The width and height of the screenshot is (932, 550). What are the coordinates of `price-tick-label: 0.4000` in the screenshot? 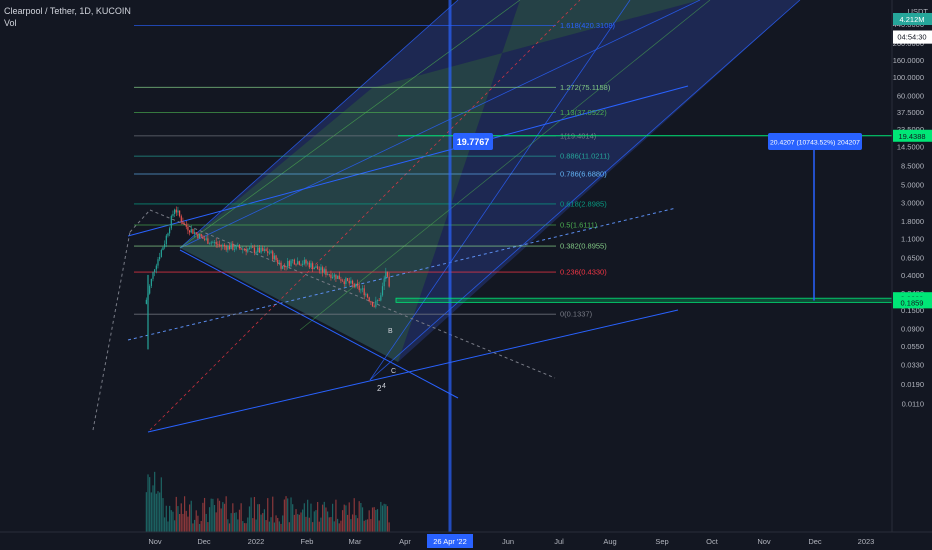 It's located at (912, 275).